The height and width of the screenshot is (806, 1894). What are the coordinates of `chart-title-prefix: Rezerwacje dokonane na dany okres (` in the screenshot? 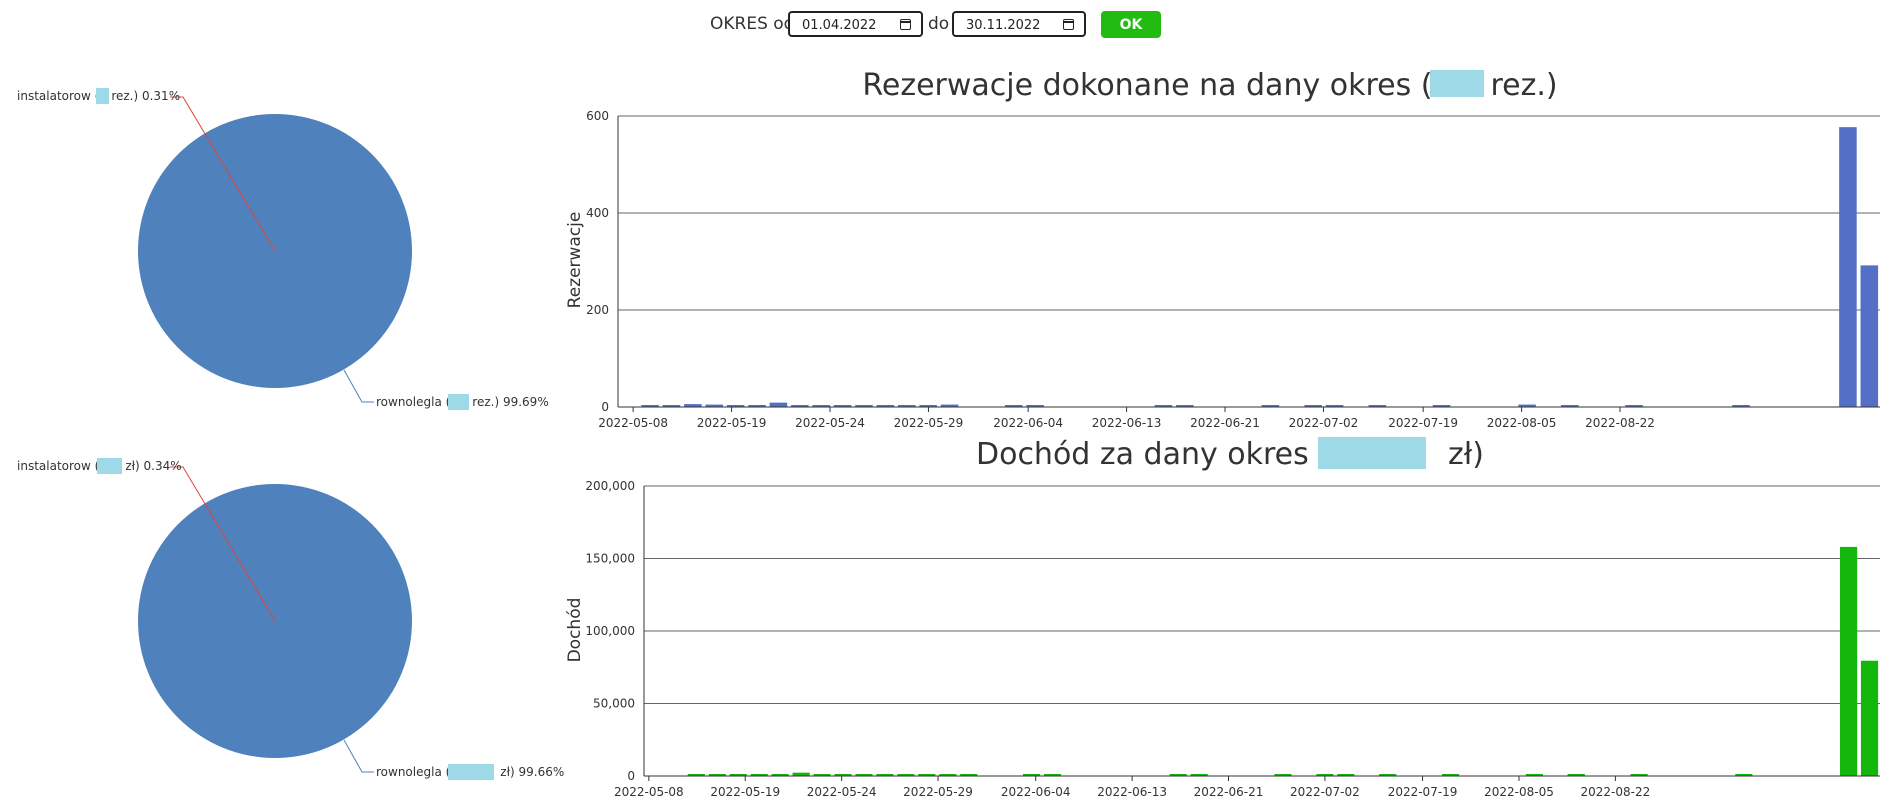 It's located at (1147, 85).